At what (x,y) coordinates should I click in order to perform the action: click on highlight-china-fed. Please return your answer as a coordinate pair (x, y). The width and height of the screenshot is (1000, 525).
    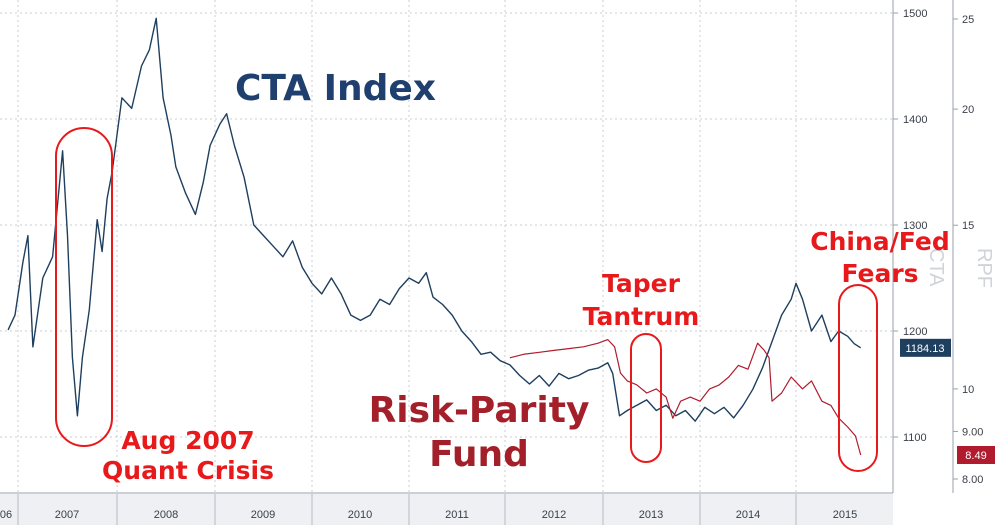
    Looking at the image, I should click on (858, 378).